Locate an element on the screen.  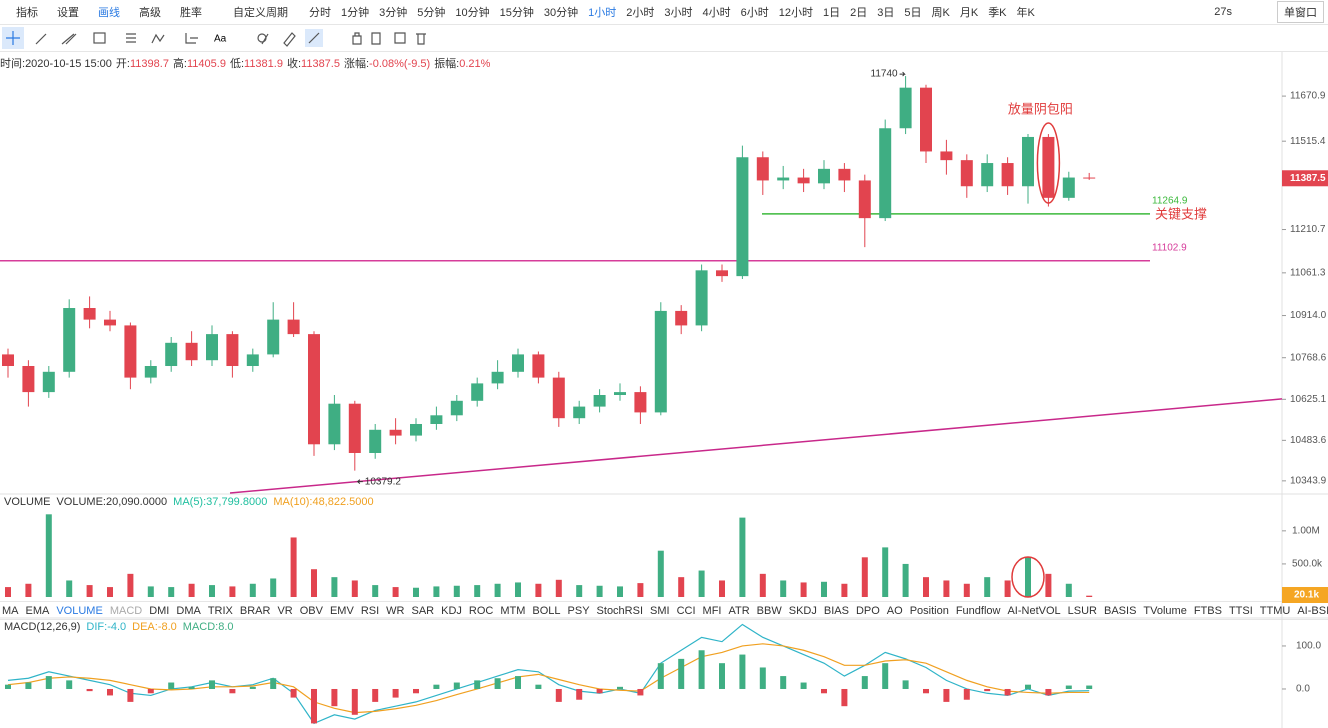
indicator-tab: Position is located at coordinates (929, 610).